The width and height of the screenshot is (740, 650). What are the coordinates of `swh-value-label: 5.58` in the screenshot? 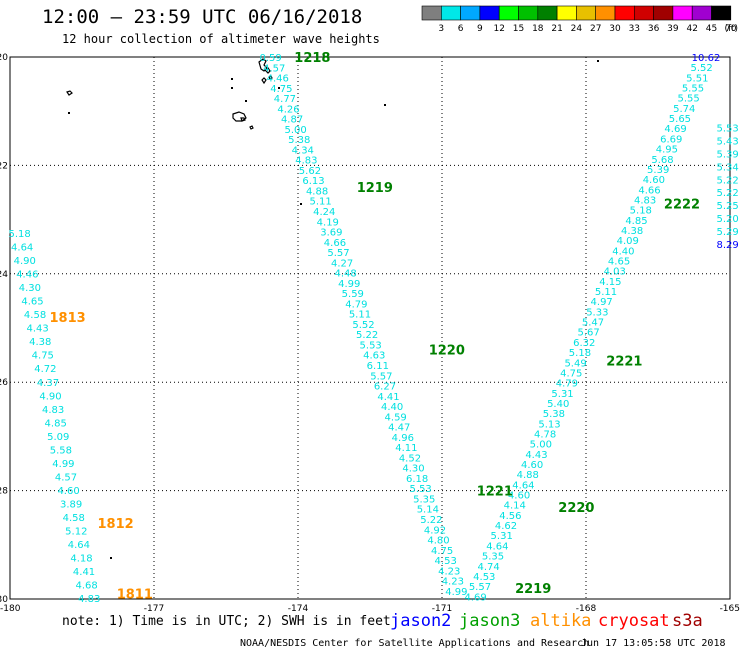 It's located at (61, 450).